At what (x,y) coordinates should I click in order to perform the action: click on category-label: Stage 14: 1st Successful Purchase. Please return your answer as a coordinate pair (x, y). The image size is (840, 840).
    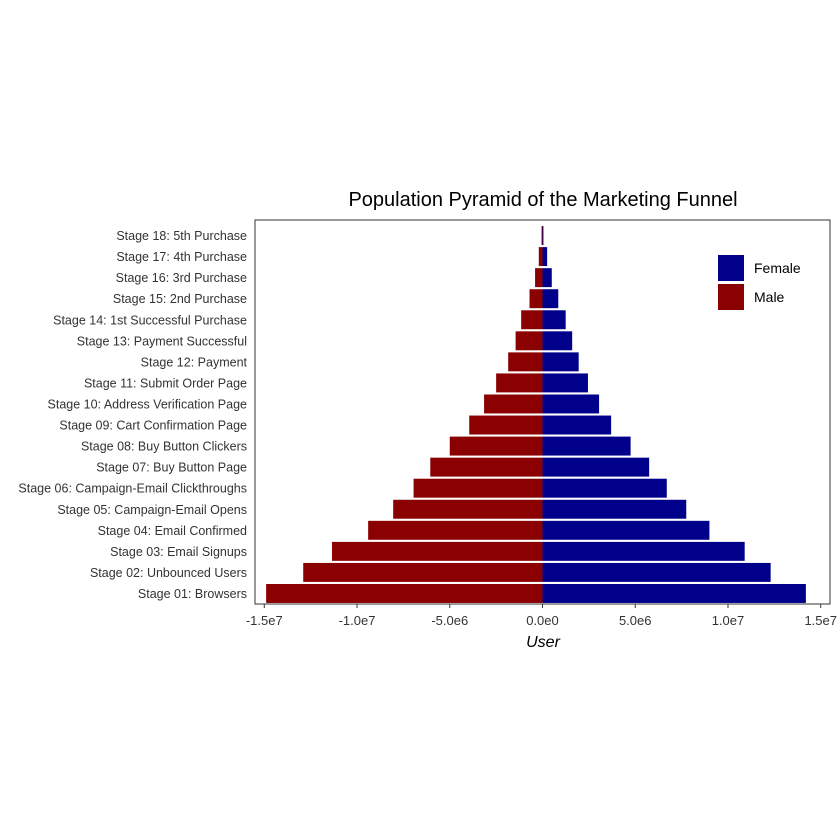
    Looking at the image, I should click on (150, 320).